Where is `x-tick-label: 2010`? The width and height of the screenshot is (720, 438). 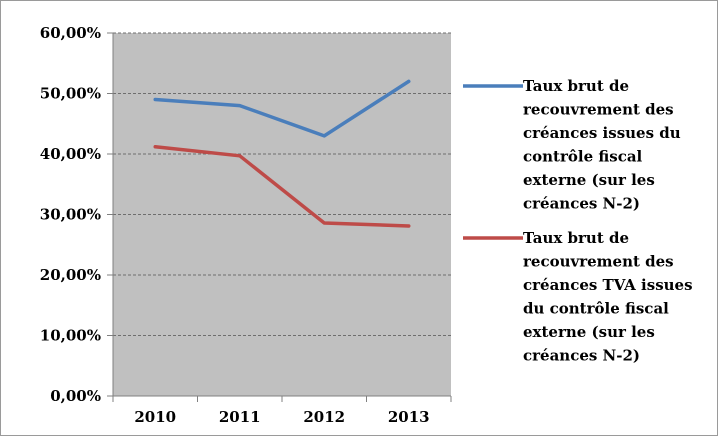
x-tick-label: 2010 is located at coordinates (155, 417).